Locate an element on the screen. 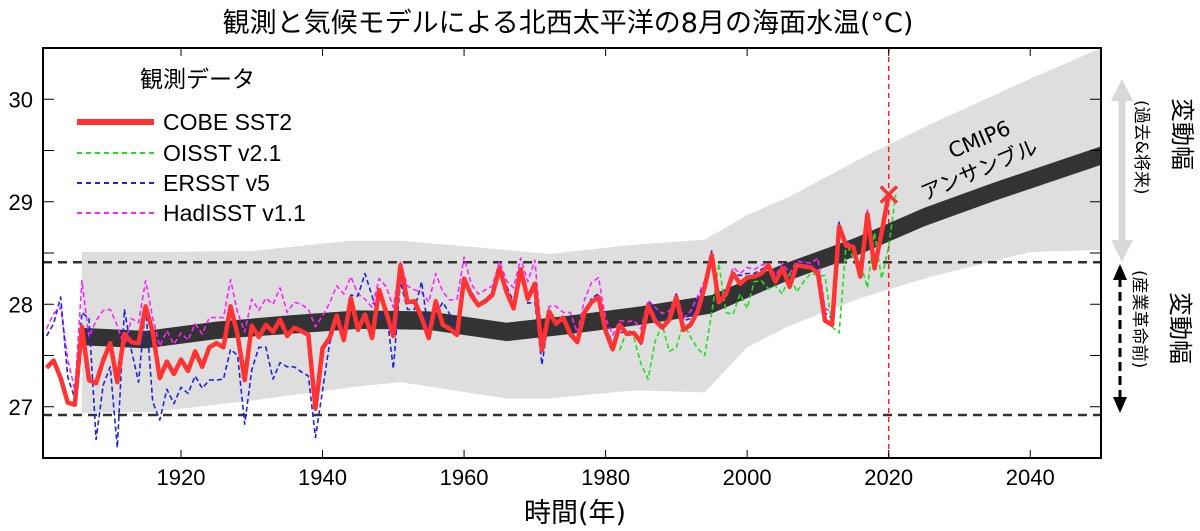 This screenshot has width=1200, height=531. marker-layer is located at coordinates (889, 194).